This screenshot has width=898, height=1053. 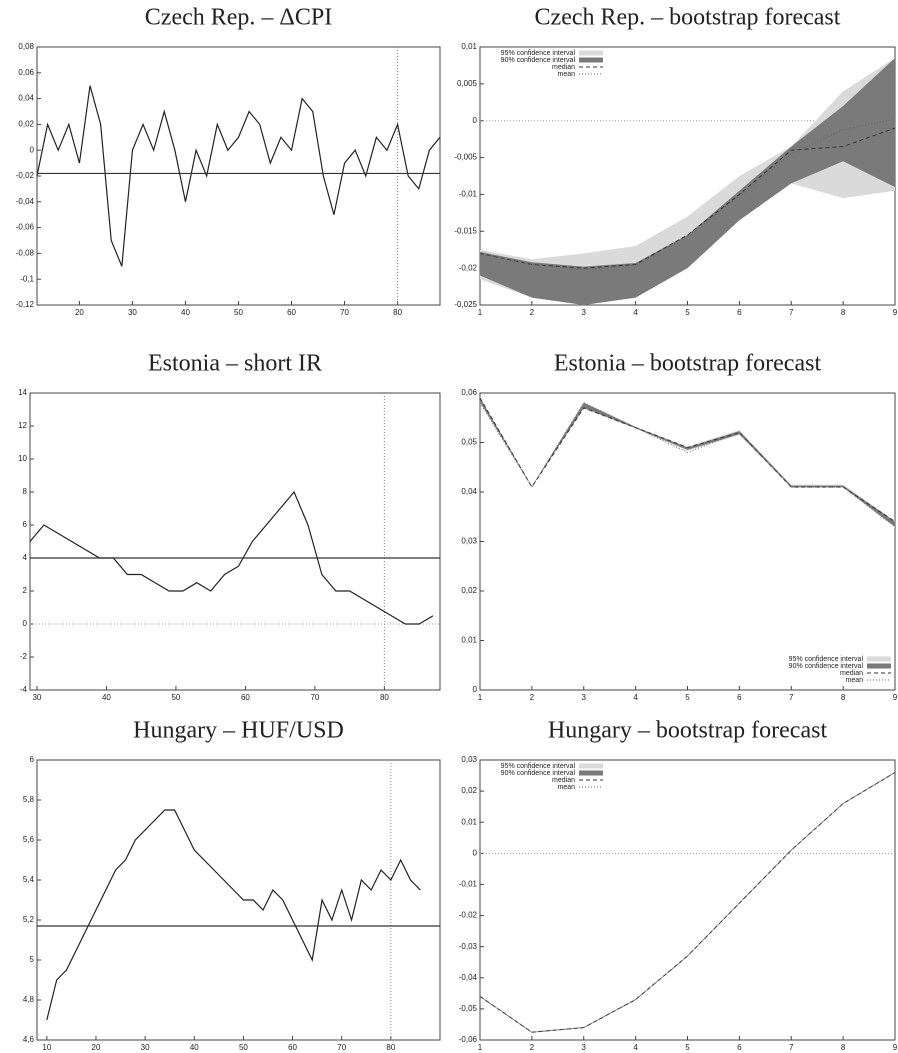 What do you see at coordinates (27, 278) in the screenshot?
I see `y-tick-label: -0,1` at bounding box center [27, 278].